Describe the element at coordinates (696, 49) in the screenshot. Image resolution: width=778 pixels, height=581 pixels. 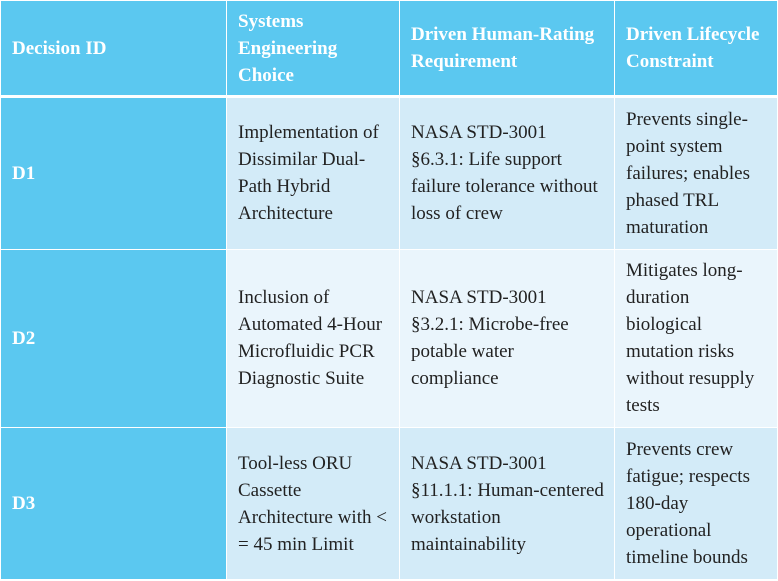
I see `header-driven-lifecycle-constraint: Driven Lifecycle Constraint` at that location.